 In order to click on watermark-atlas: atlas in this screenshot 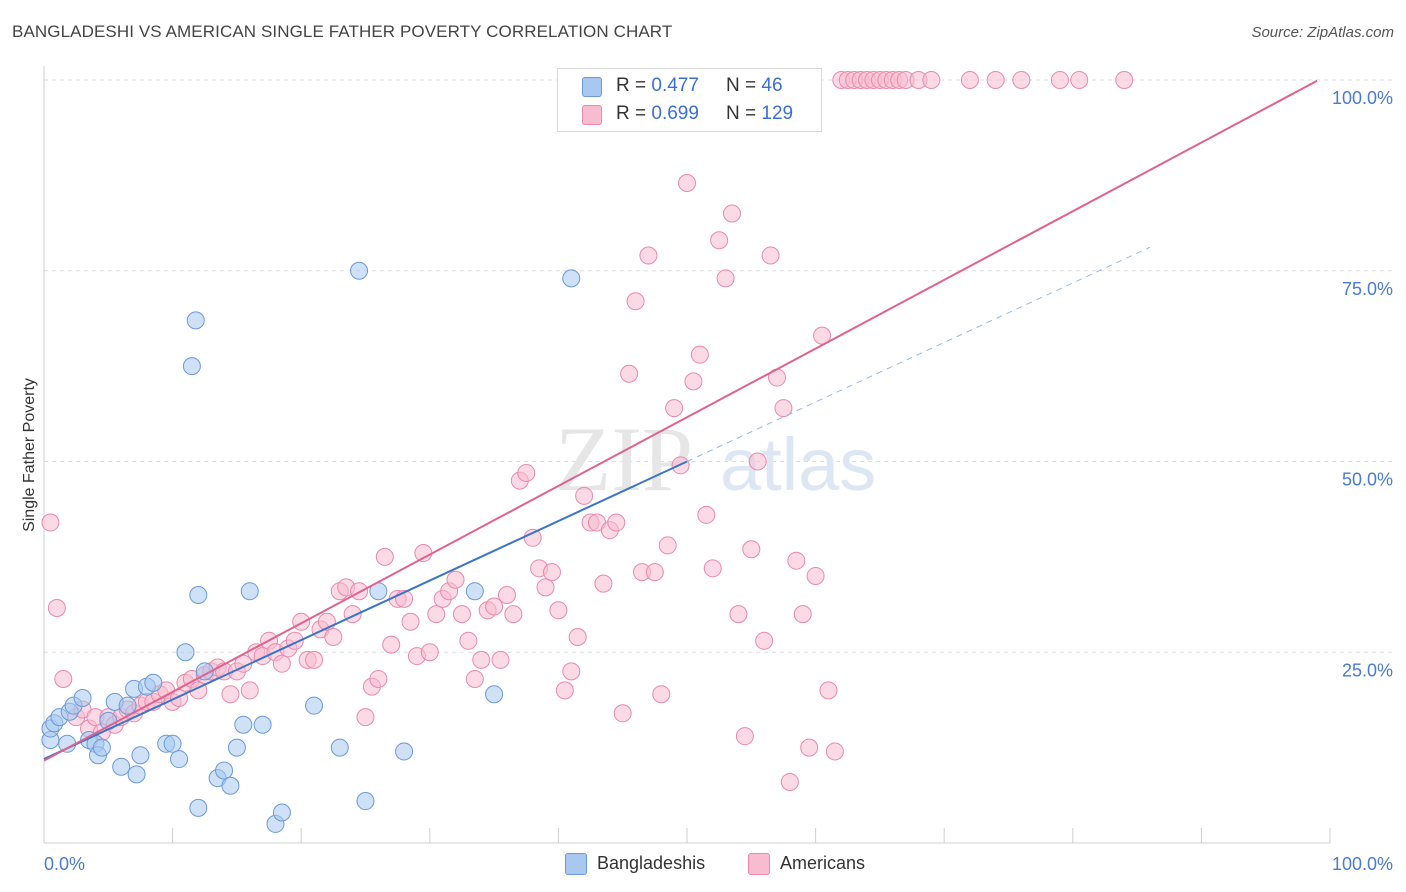, I will do `click(798, 464)`.